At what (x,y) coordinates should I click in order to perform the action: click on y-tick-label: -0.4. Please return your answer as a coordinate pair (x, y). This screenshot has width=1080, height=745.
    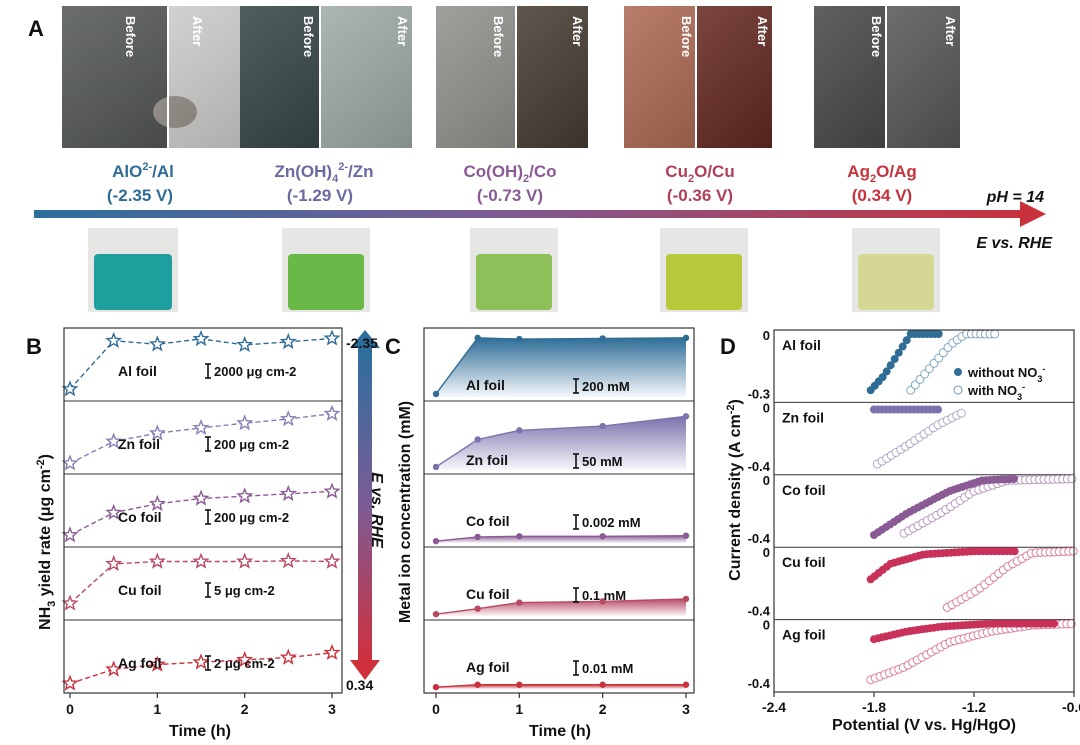
    Looking at the image, I should click on (759, 538).